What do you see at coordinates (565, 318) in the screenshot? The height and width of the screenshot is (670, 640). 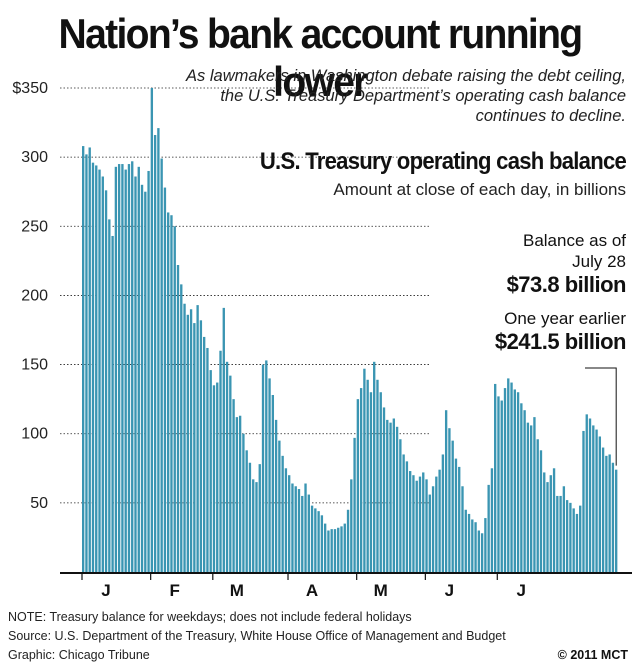 I see `annotation-prior-label: One year earlier` at bounding box center [565, 318].